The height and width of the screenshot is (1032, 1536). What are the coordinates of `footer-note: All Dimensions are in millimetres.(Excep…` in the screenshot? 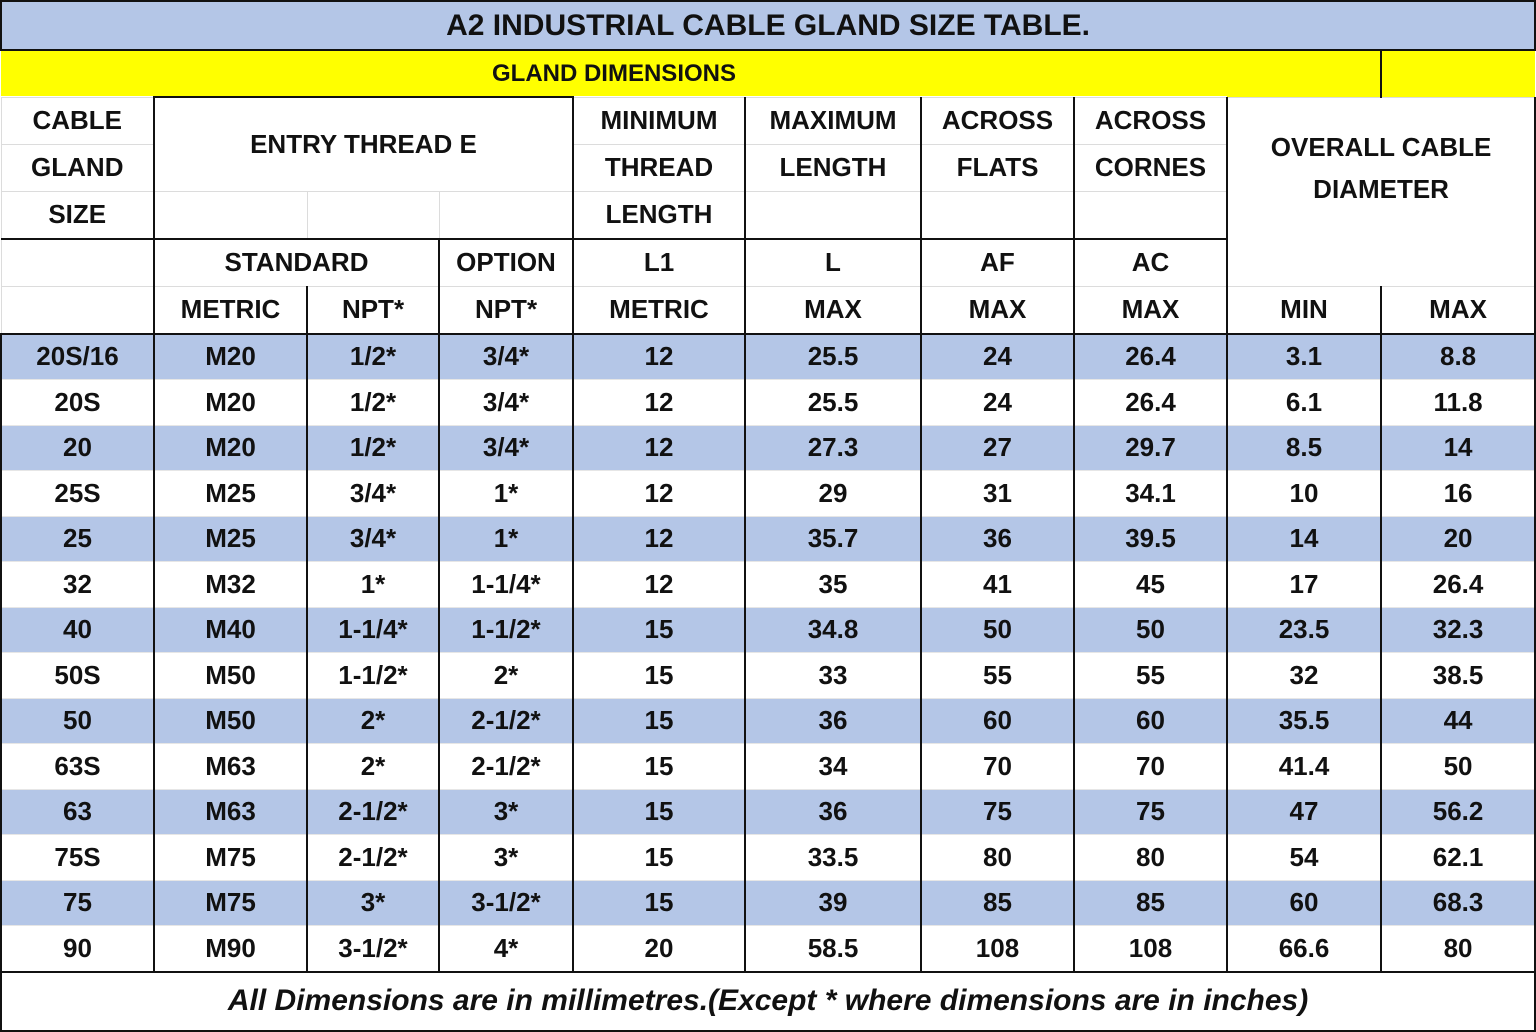 It's located at (768, 1001).